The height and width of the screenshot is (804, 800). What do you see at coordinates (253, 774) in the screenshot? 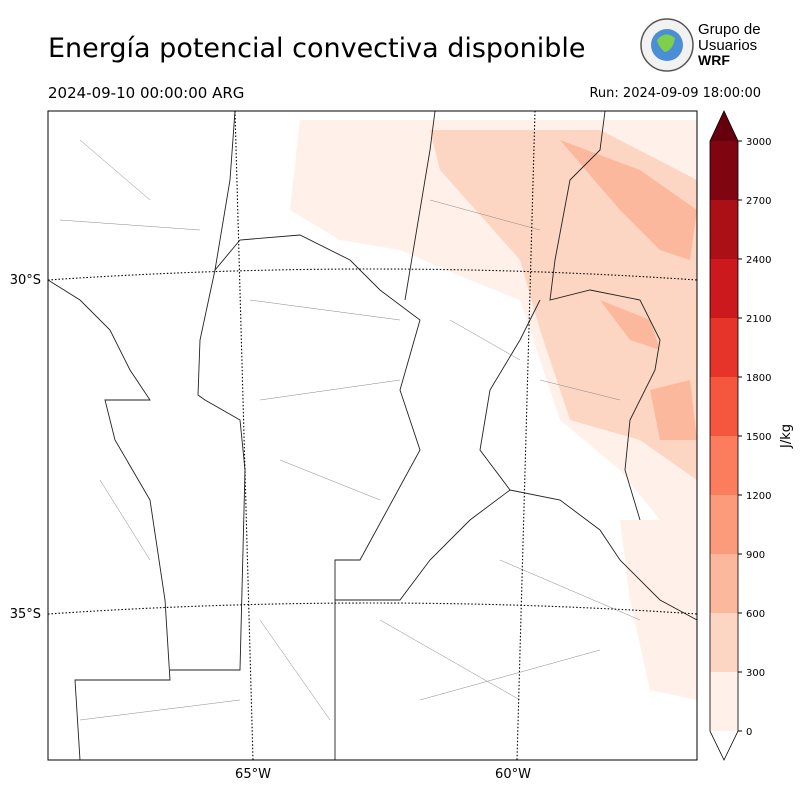
I see `lon-label: 65°W` at bounding box center [253, 774].